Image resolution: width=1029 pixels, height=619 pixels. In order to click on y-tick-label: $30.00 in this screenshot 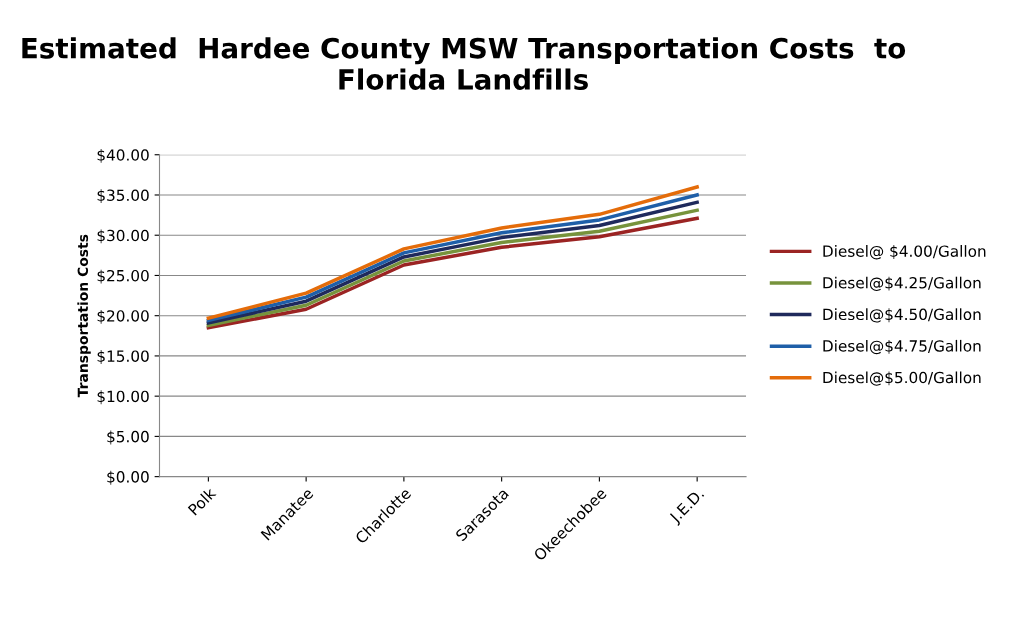, I will do `click(123, 236)`.